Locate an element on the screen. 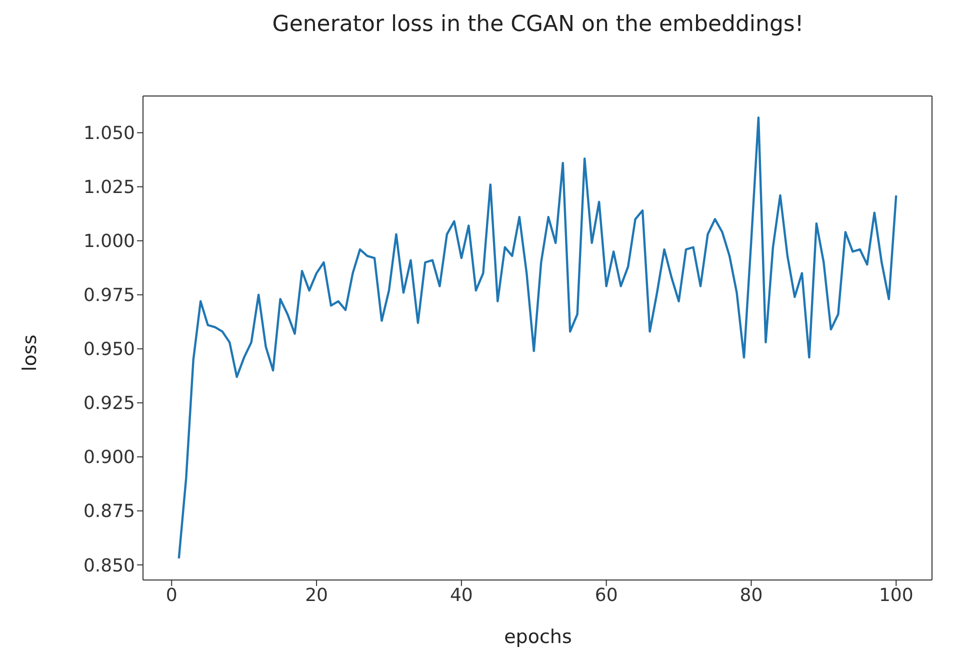 The height and width of the screenshot is (662, 954). x-tick-label: 60 is located at coordinates (606, 595).